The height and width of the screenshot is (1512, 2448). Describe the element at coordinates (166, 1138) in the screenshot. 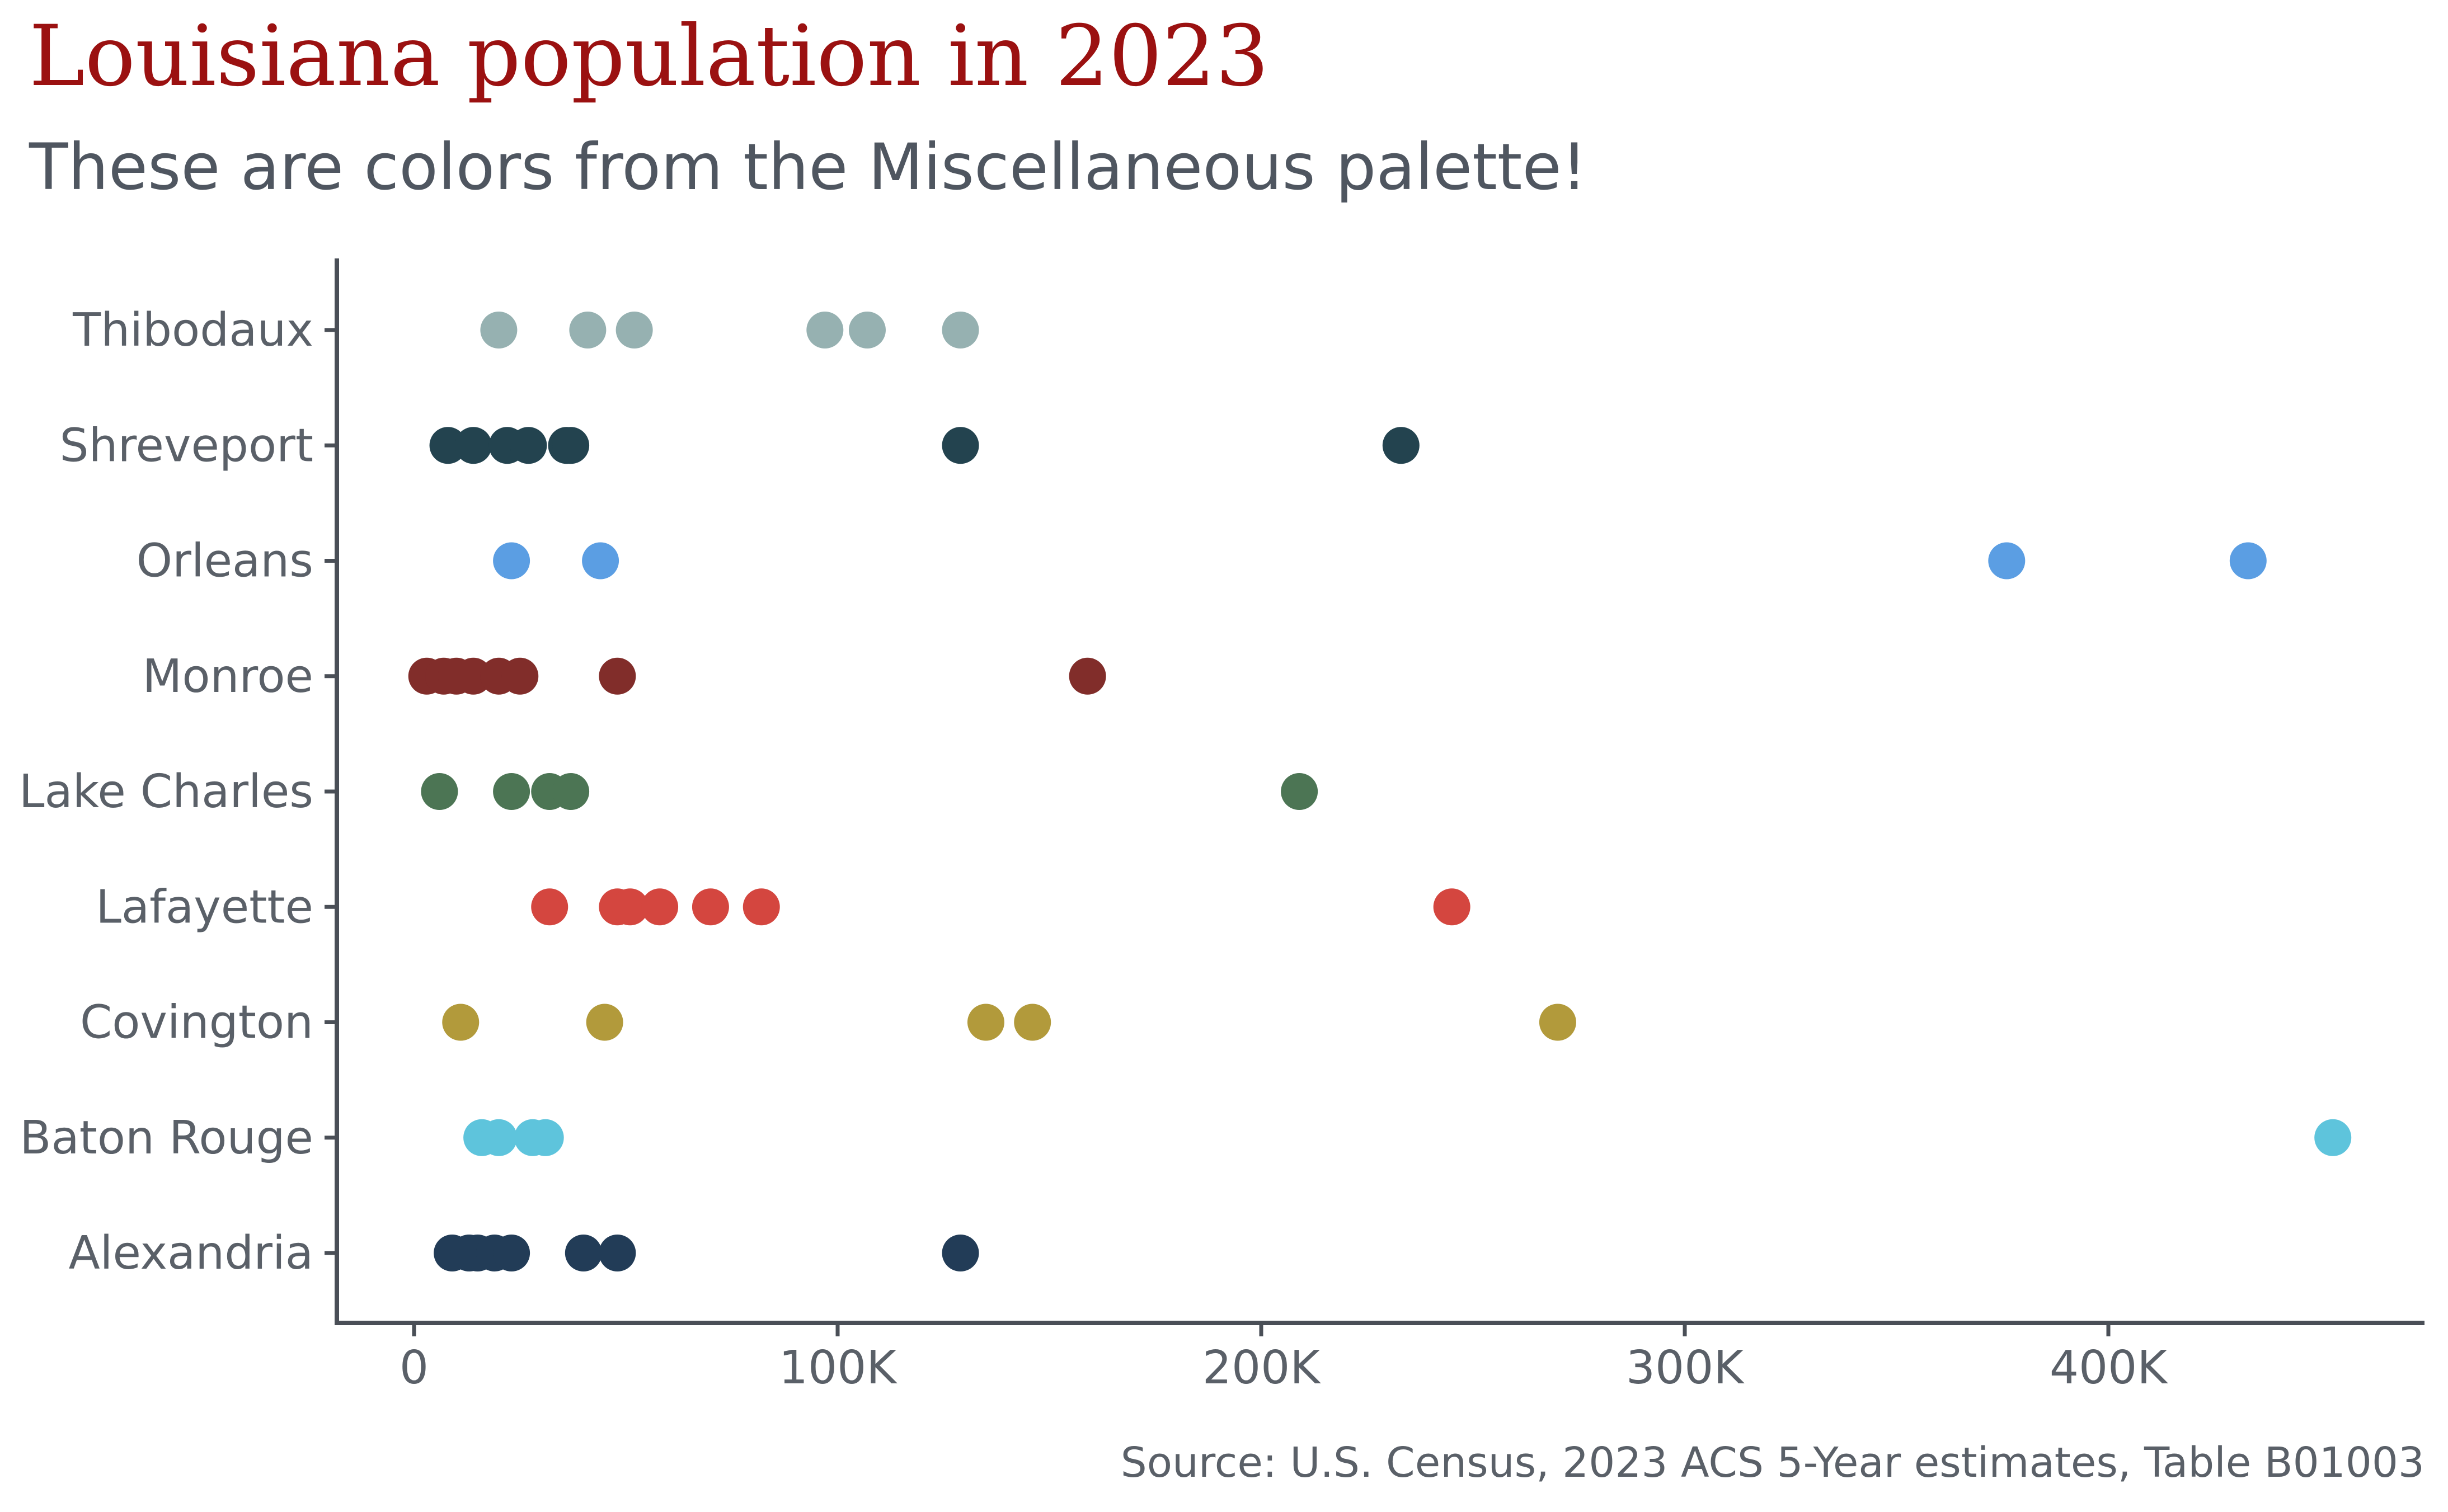

I see `y-tick-label: Baton Rouge` at that location.